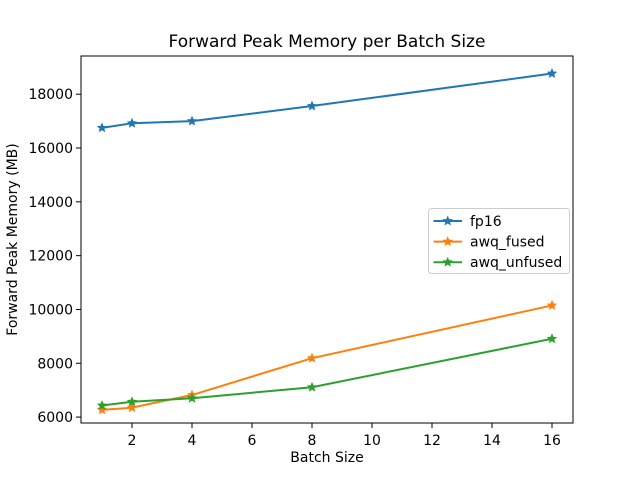  Describe the element at coordinates (55, 418) in the screenshot. I see `y-tick-label: 6000` at that location.